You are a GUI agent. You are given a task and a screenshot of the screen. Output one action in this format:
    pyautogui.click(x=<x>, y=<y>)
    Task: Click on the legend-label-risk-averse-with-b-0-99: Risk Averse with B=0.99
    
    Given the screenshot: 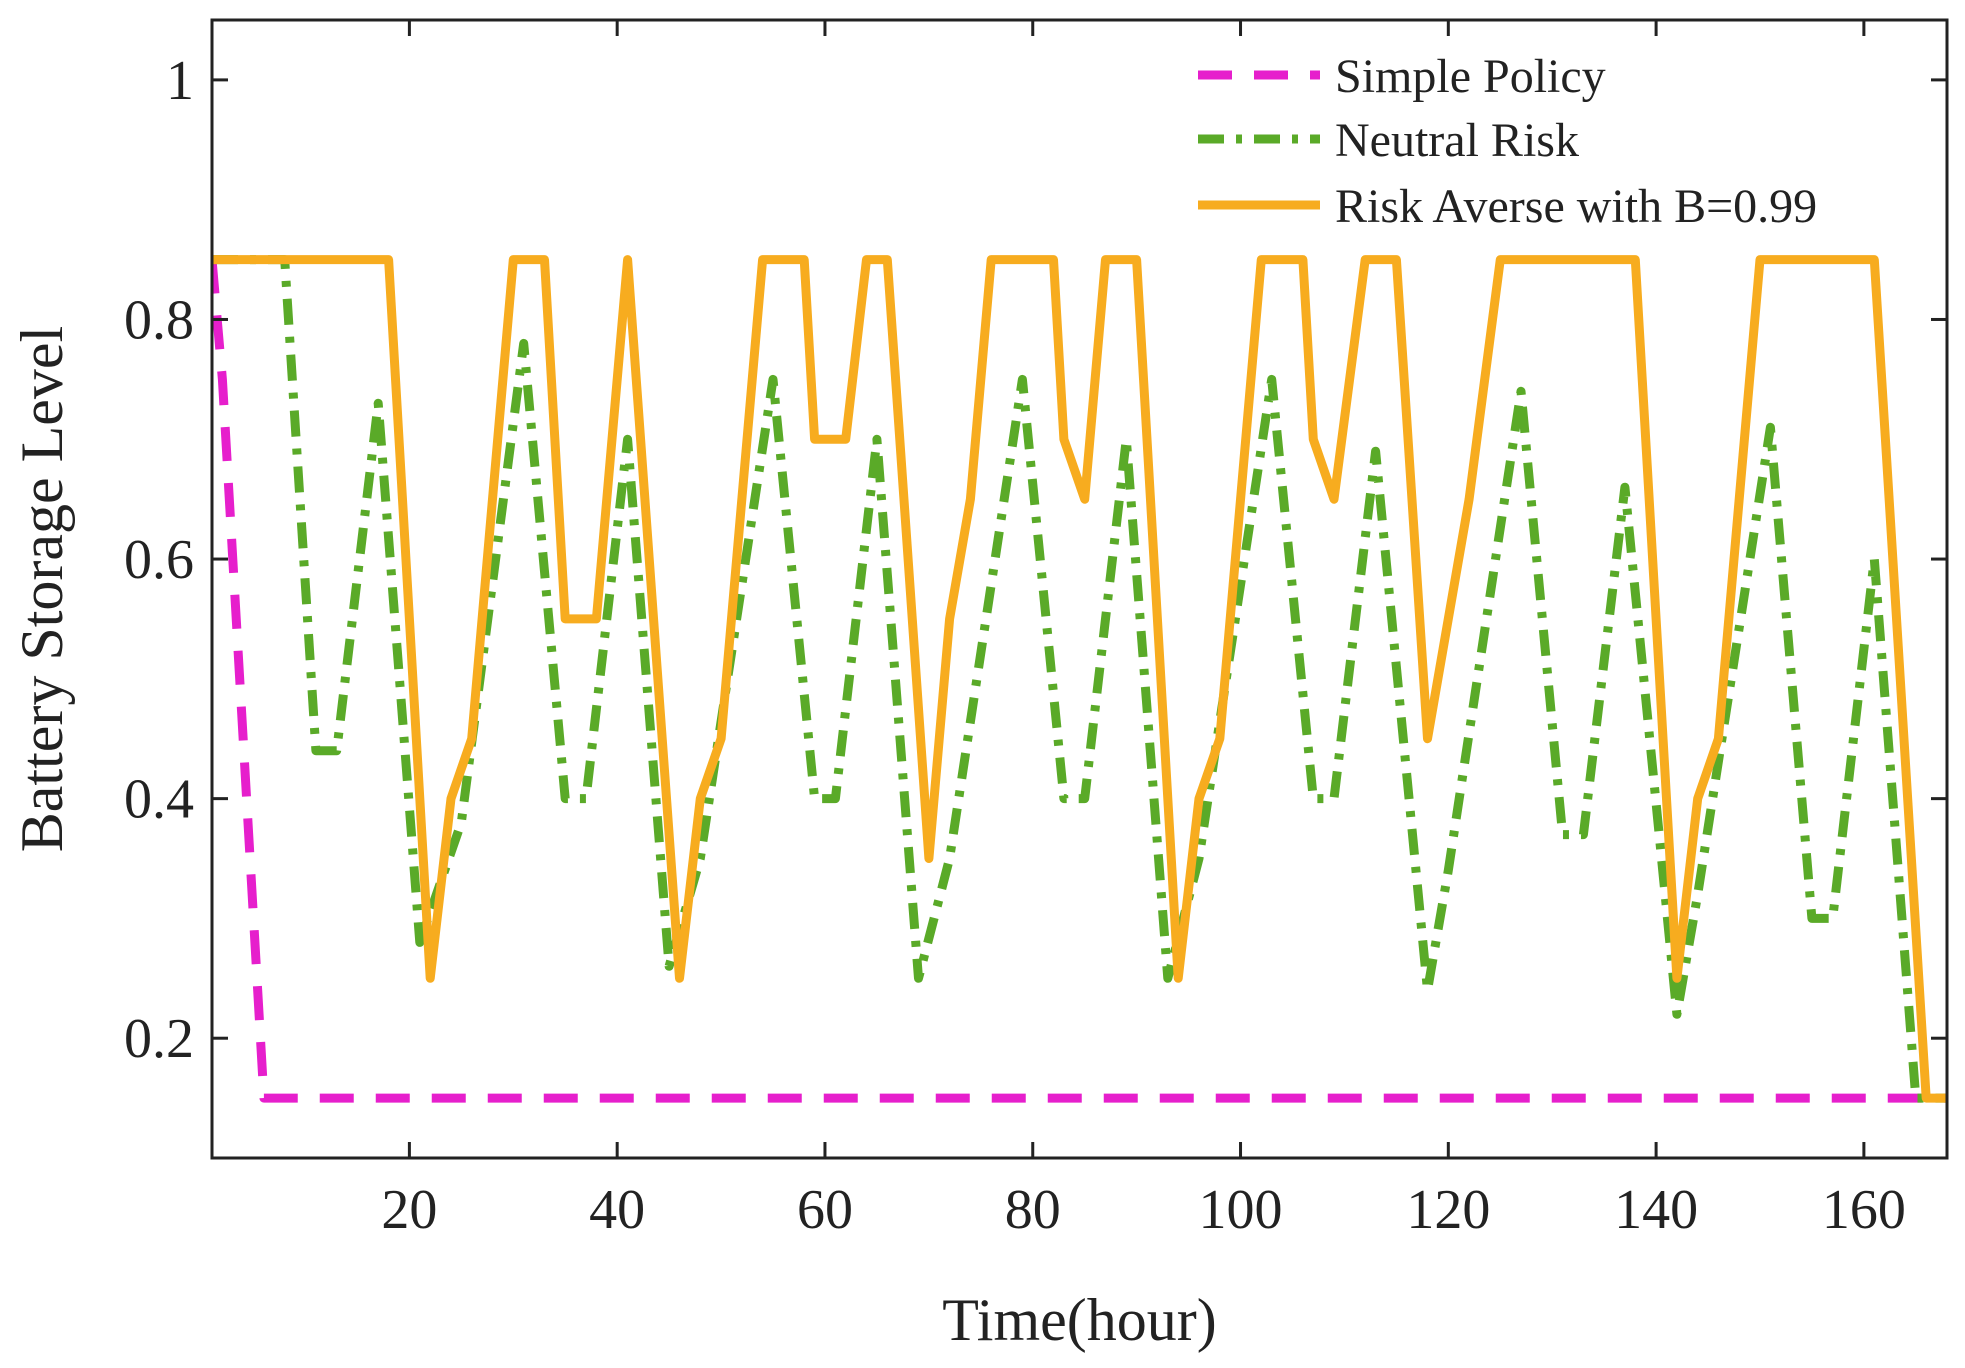 What is the action you would take?
    pyautogui.click(x=1576, y=206)
    